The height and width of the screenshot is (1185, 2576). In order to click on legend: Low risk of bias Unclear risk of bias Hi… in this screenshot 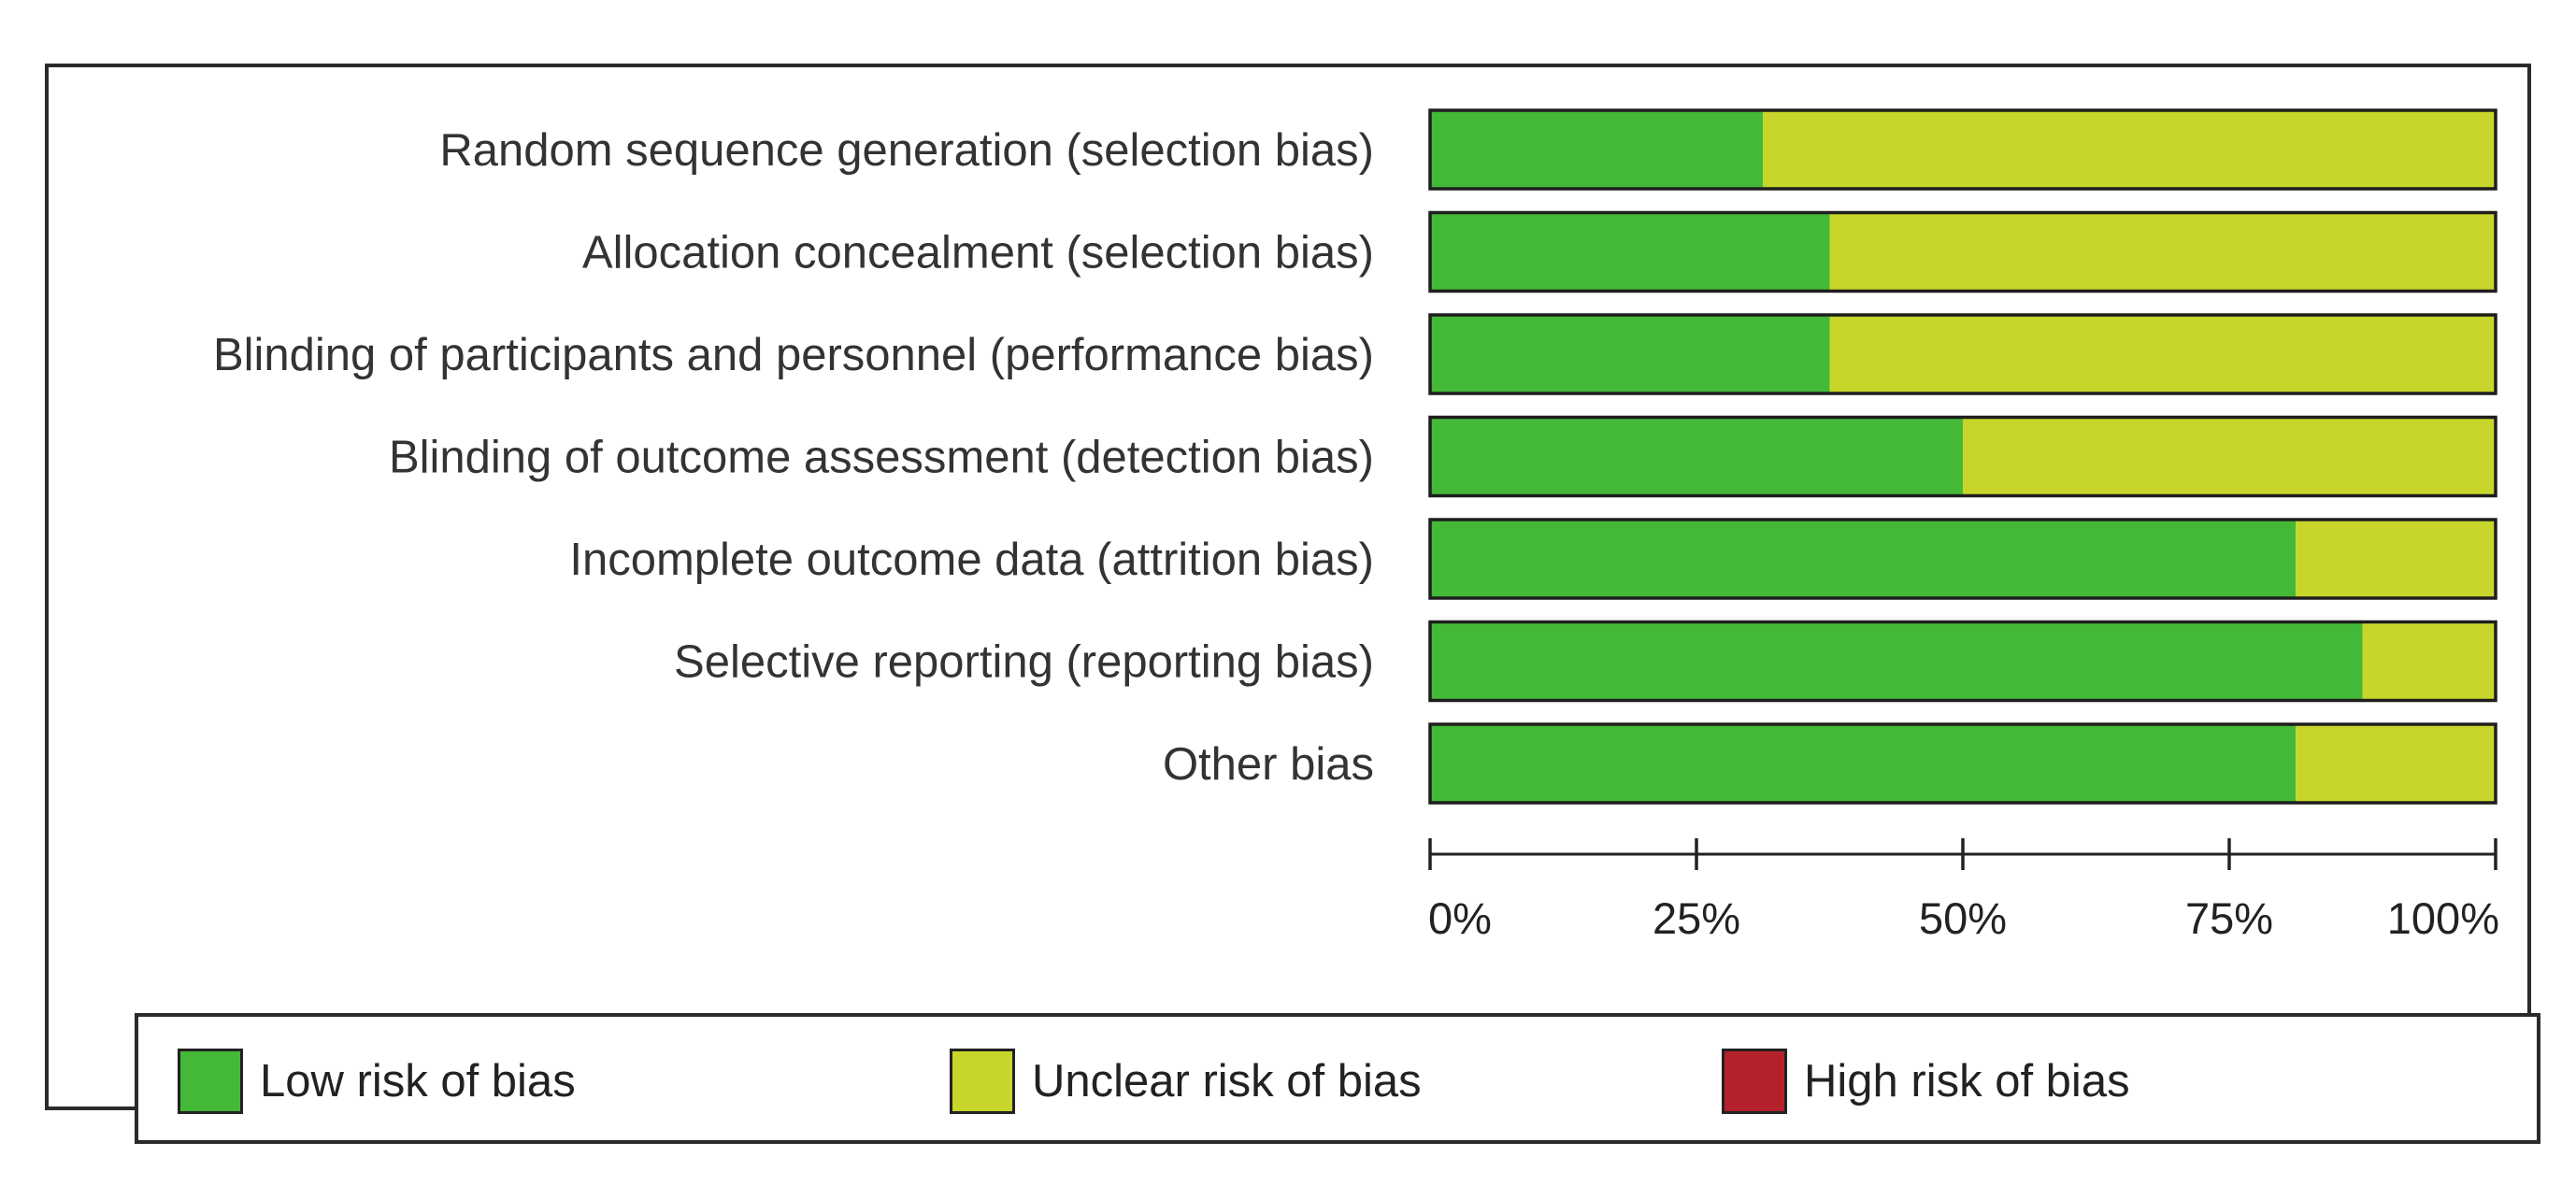, I will do `click(1337, 1078)`.